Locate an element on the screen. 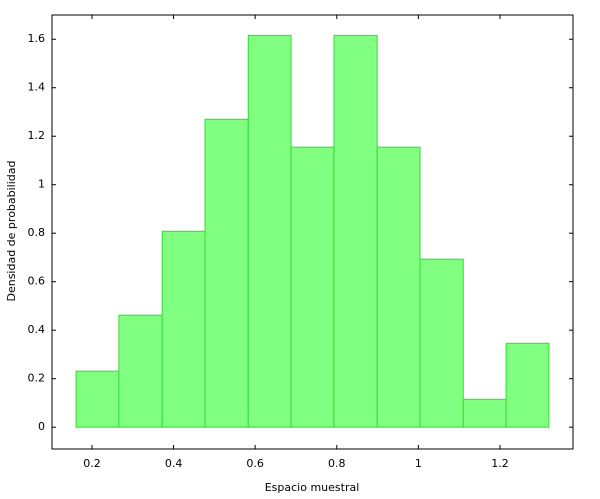 This screenshot has width=600, height=499. y-tick-label: 0 is located at coordinates (41, 426).